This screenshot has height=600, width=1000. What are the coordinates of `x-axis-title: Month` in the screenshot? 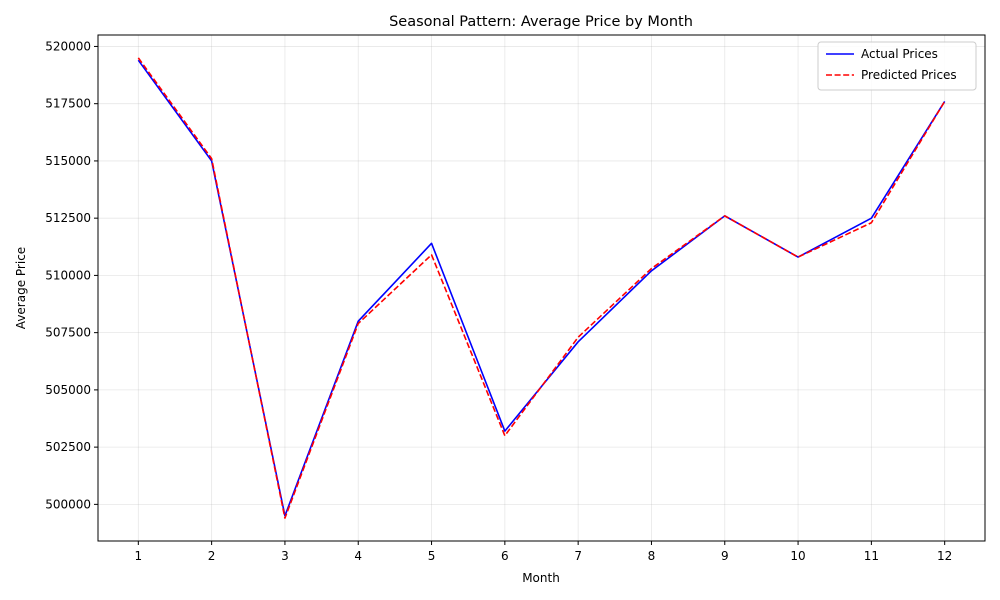 It's located at (541, 578).